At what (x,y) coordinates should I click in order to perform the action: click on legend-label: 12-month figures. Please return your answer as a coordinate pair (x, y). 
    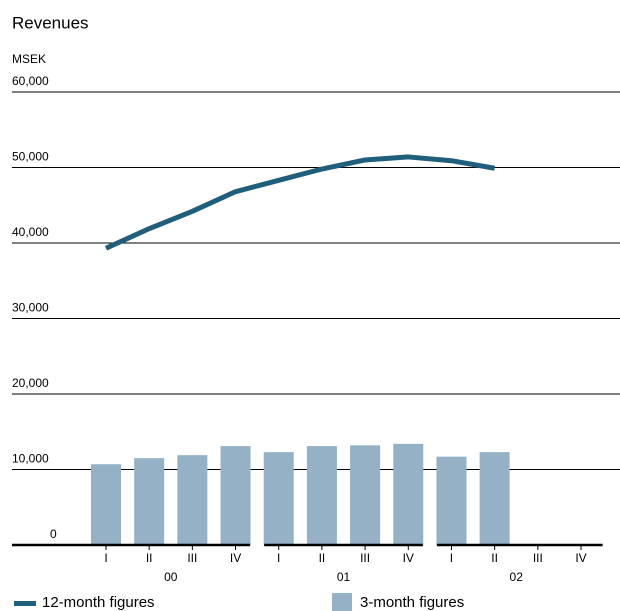
    Looking at the image, I should click on (98, 602).